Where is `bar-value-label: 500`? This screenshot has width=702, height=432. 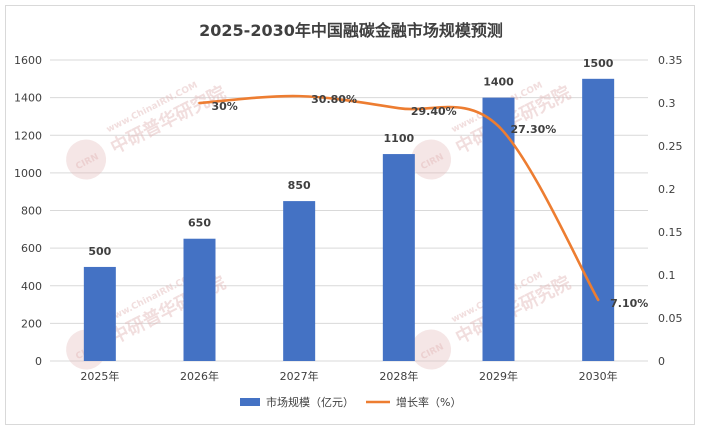 bar-value-label: 500 is located at coordinates (99, 251).